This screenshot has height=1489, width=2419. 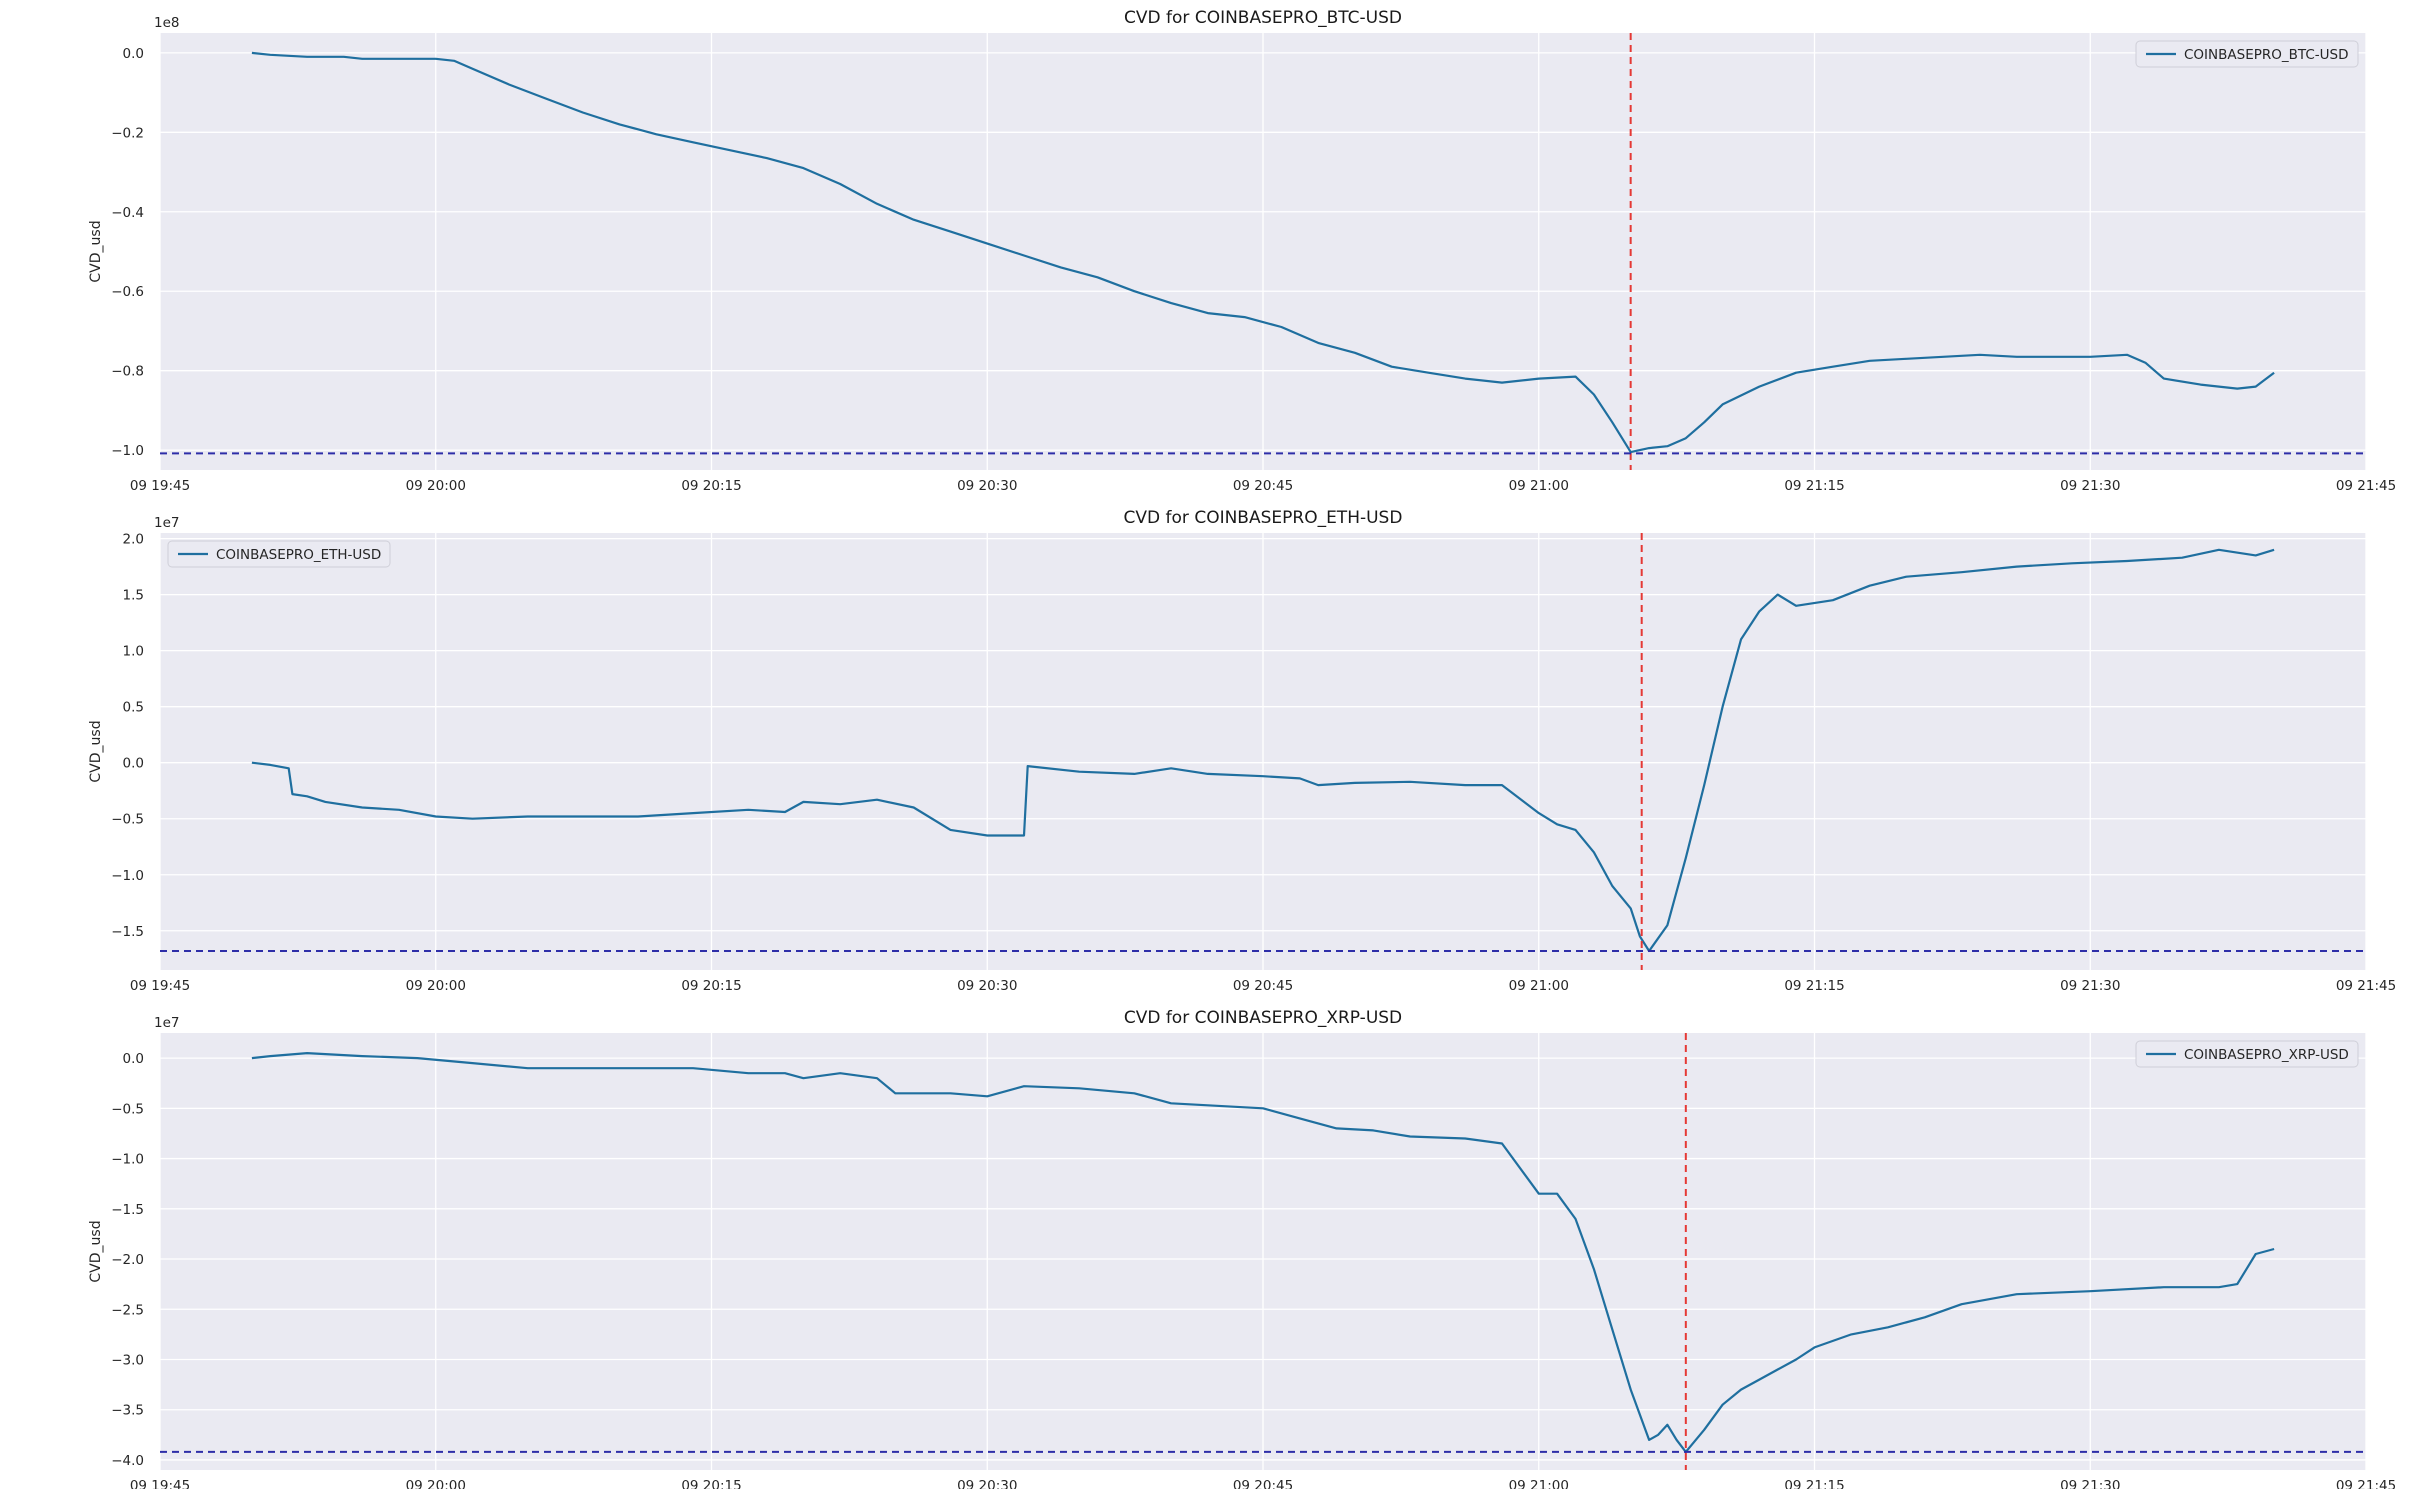 I want to click on y-tick-label: −3.0, so click(x=127, y=1360).